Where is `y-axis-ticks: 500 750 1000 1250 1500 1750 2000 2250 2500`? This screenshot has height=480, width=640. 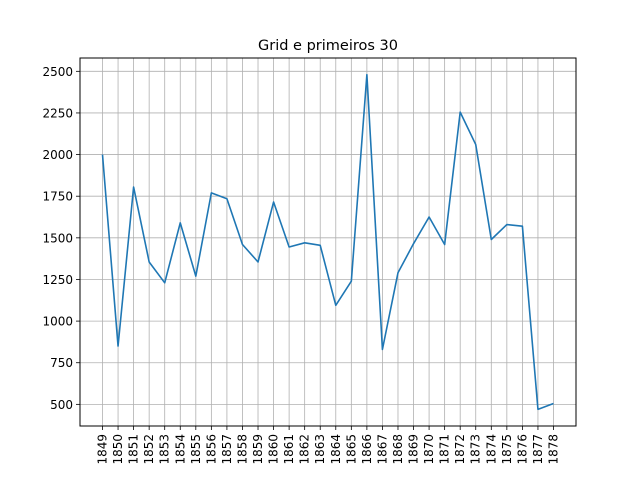 y-axis-ticks: 500 750 1000 1250 1500 1750 2000 2250 2500 is located at coordinates (61, 238).